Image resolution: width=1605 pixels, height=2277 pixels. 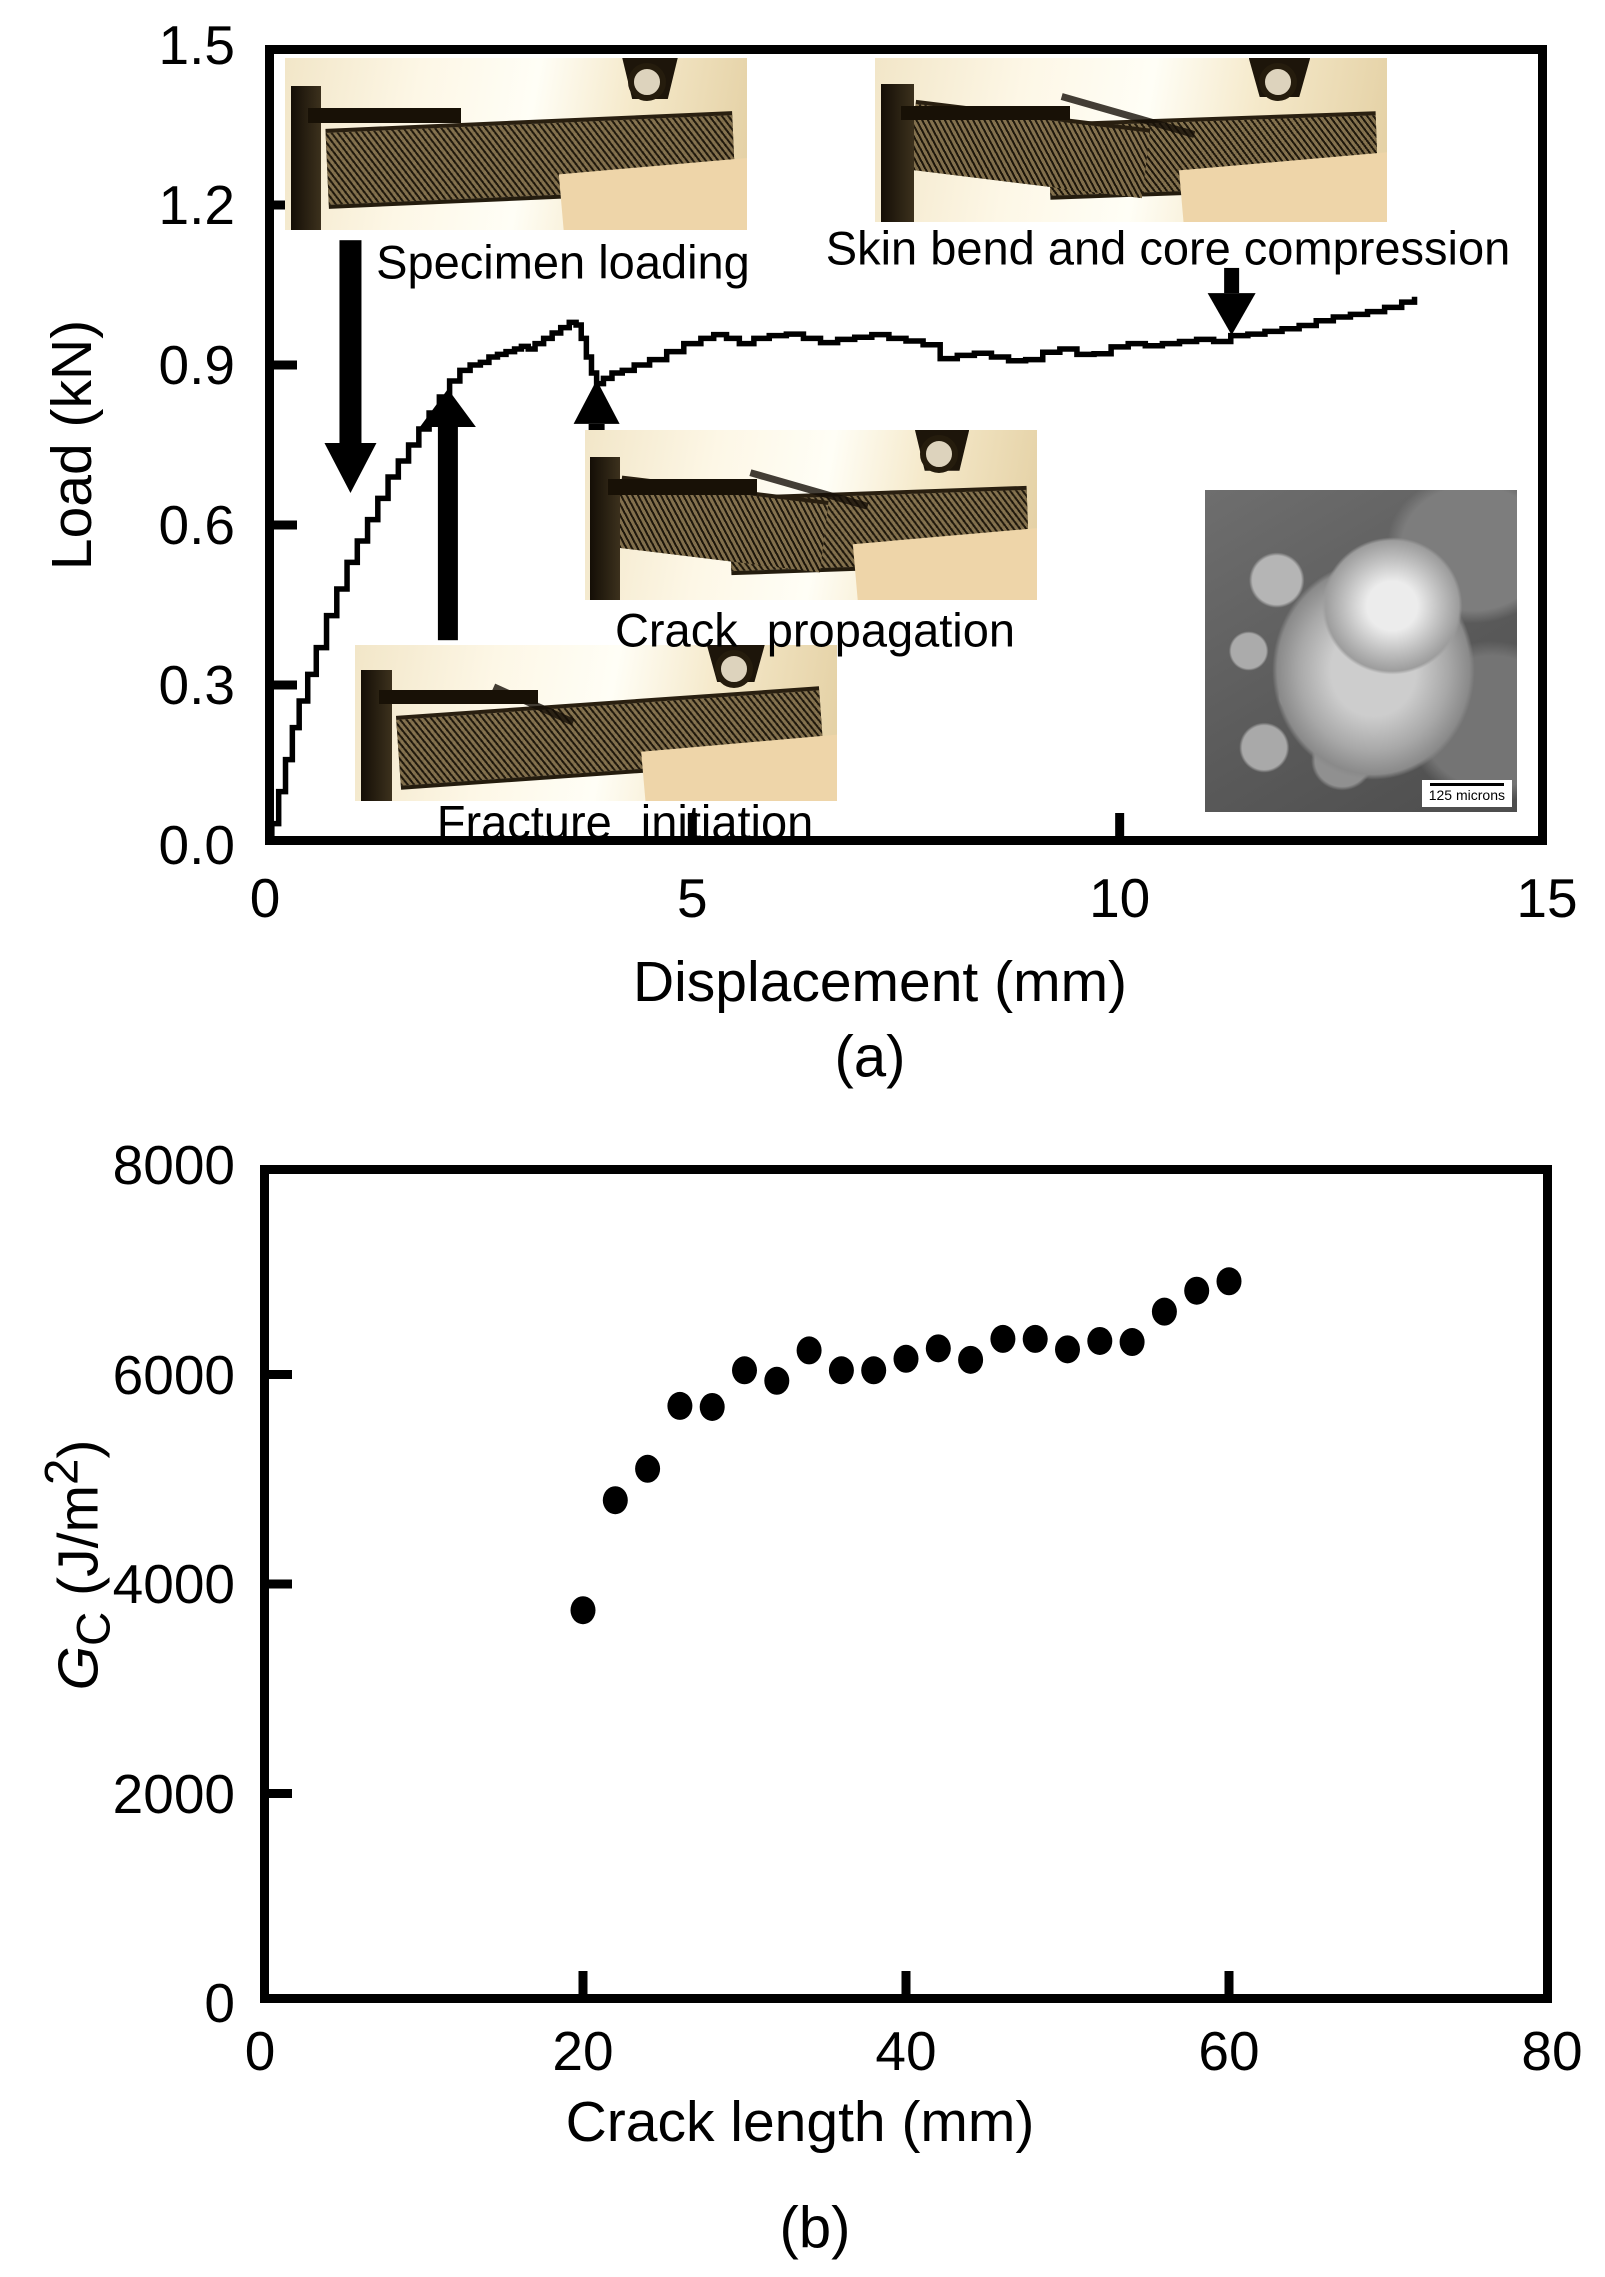 I want to click on gc-symbol: G, so click(x=78, y=1668).